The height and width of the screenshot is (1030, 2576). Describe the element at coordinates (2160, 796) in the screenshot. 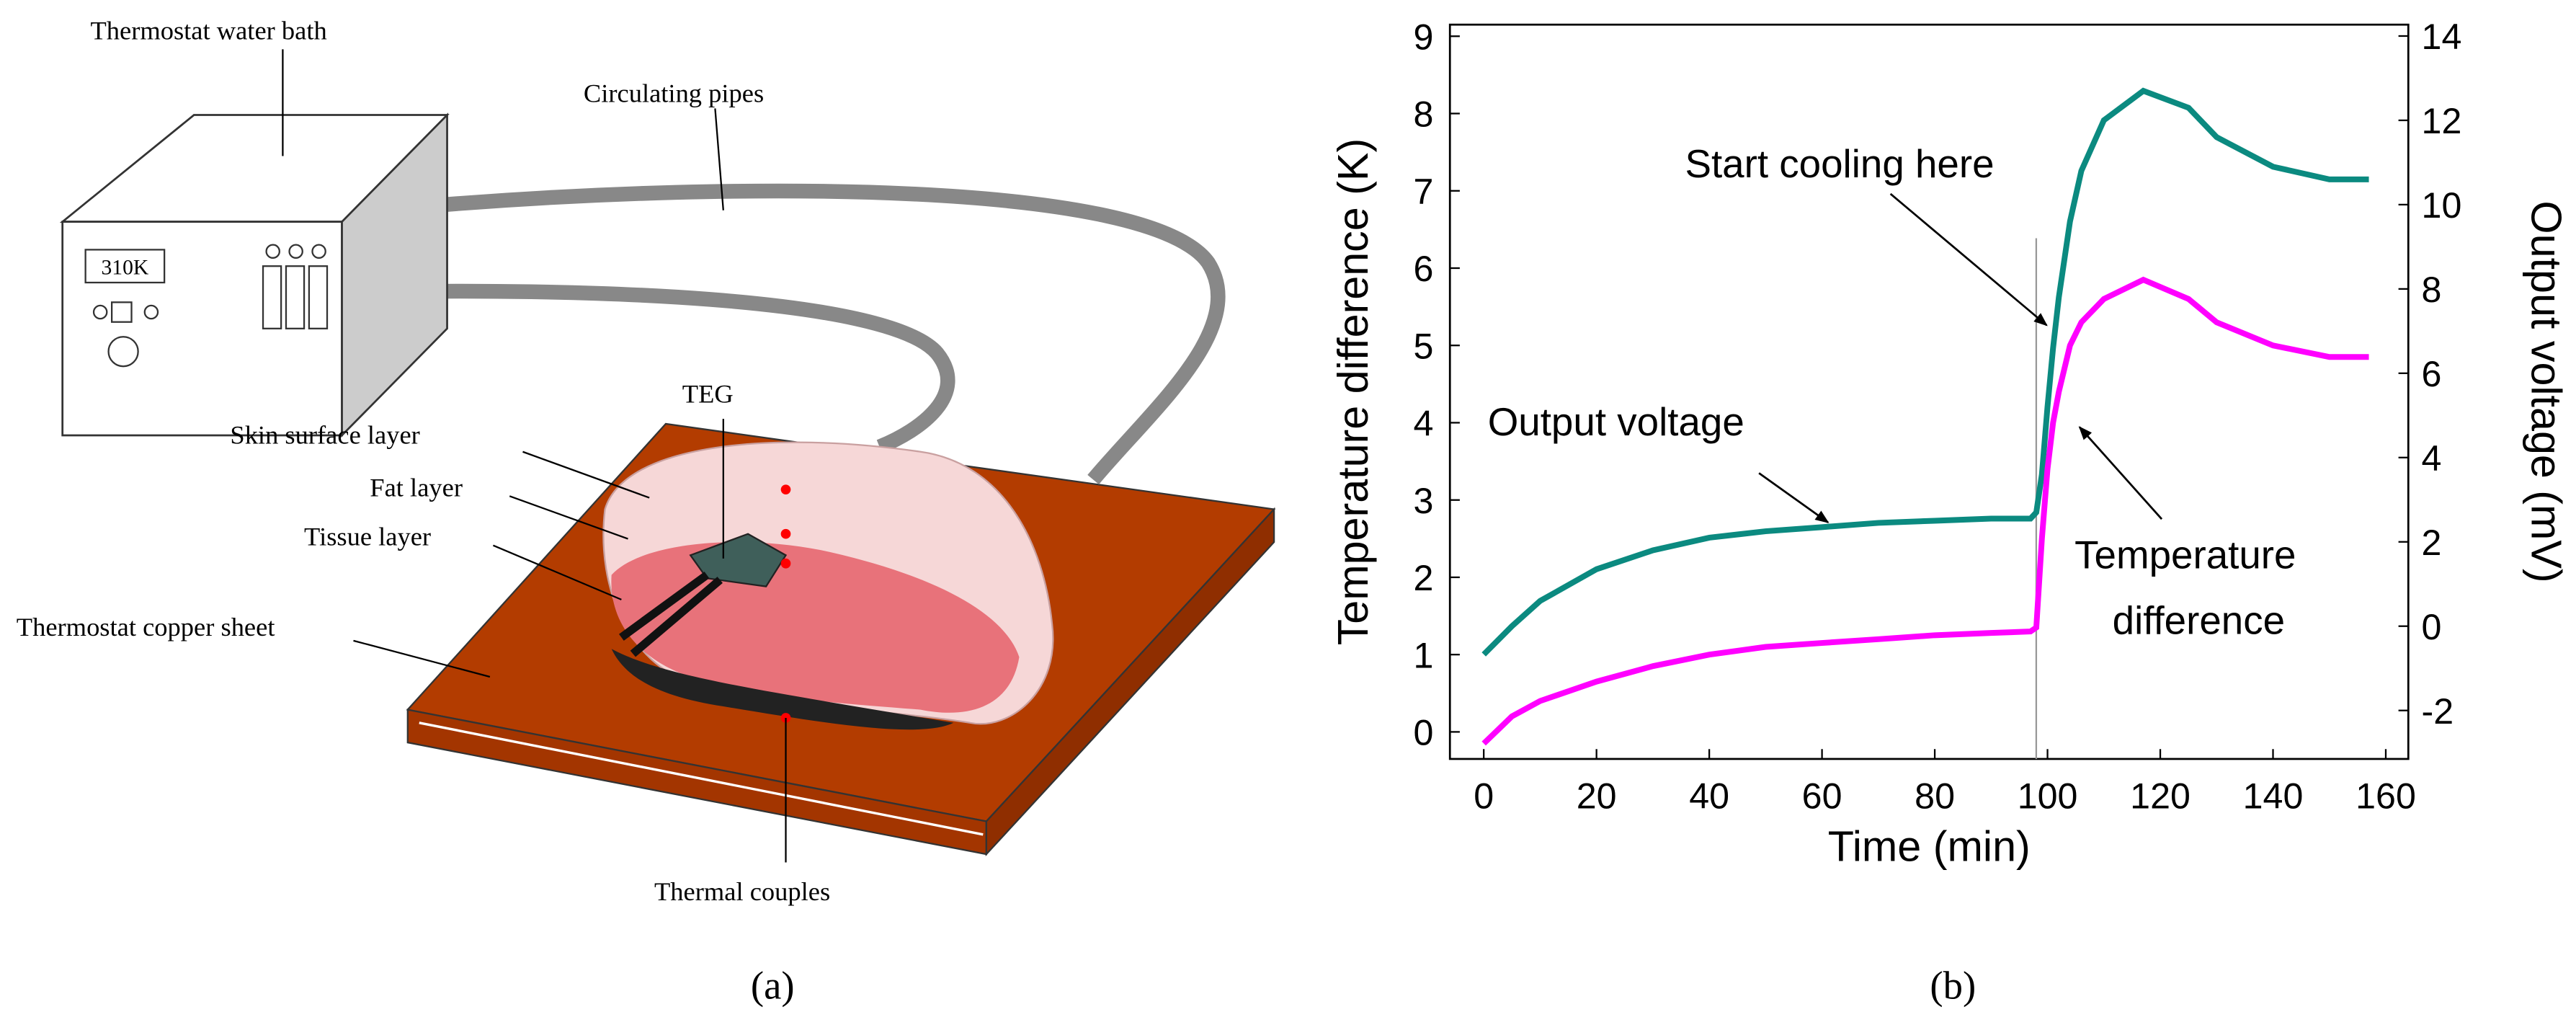

I see `x-tick-label: 120` at that location.